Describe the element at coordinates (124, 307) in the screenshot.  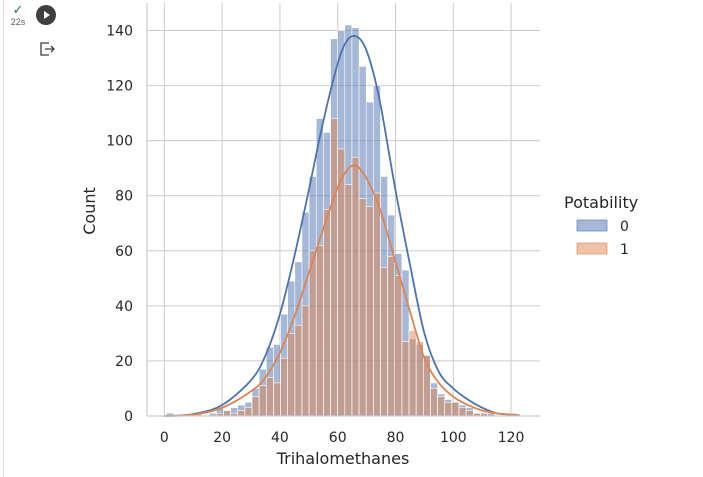
I see `y-tick-2: 40` at that location.